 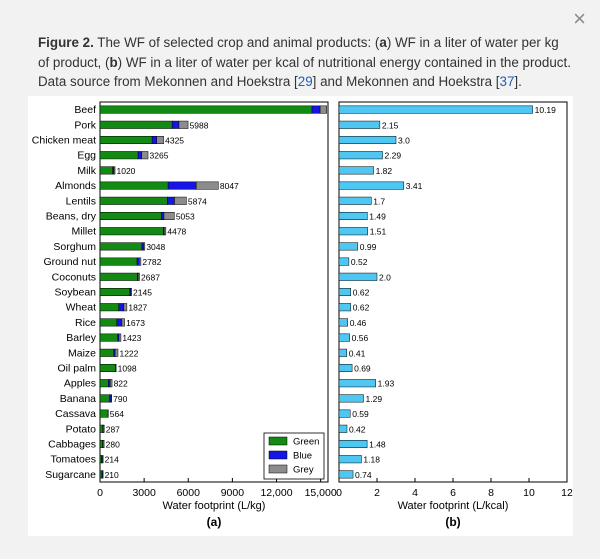 I want to click on value-label-b: 0.56, so click(x=360, y=338).